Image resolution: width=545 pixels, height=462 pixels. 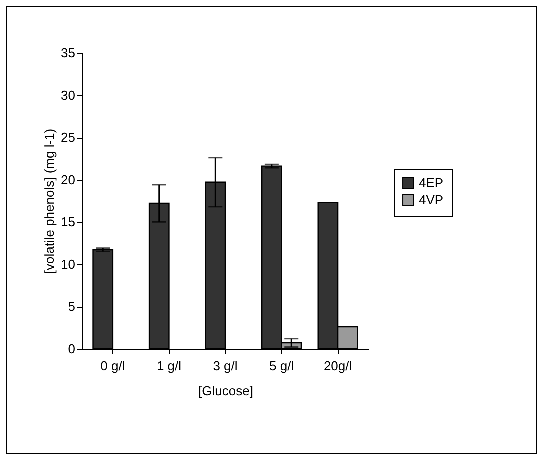 I want to click on x-tick-label: 5 g/l, so click(x=281, y=366).